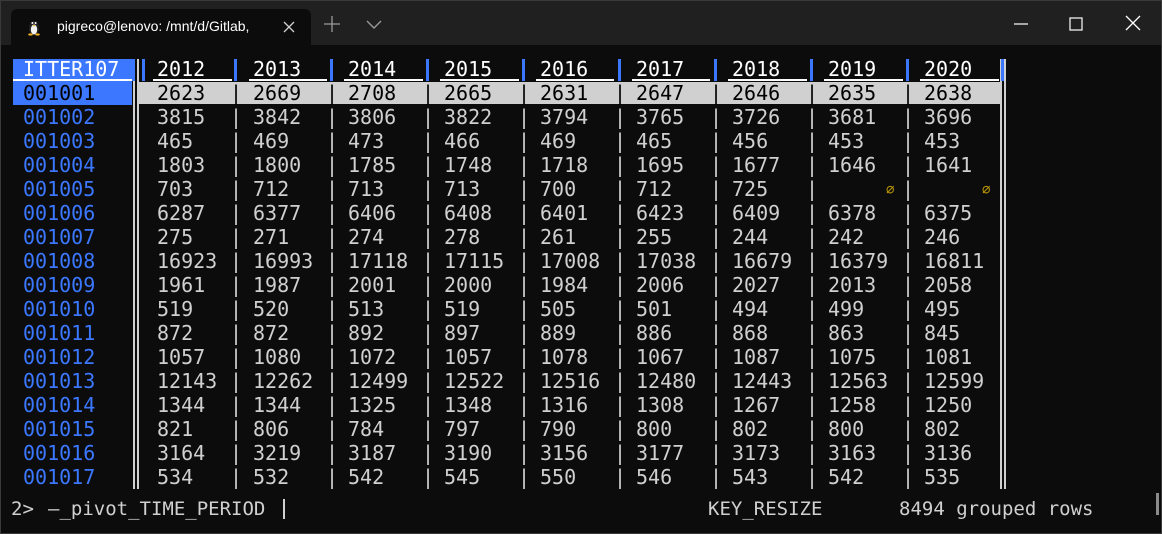  Describe the element at coordinates (283, 381) in the screenshot. I see `table-cell: 12262` at that location.